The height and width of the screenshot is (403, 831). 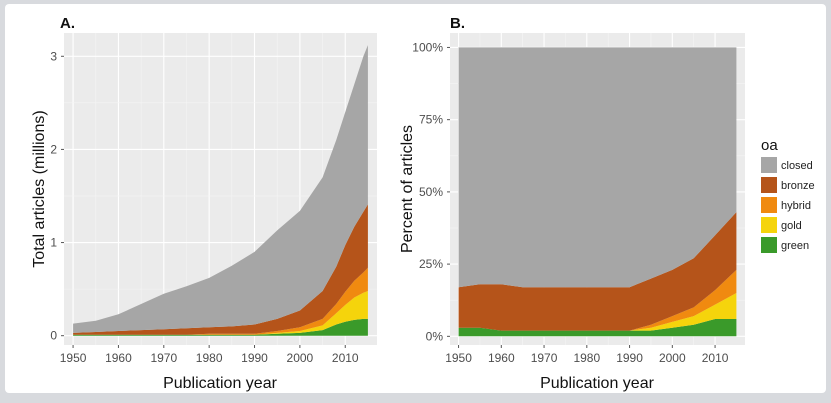 What do you see at coordinates (53, 336) in the screenshot?
I see `y-tick-label: 0` at bounding box center [53, 336].